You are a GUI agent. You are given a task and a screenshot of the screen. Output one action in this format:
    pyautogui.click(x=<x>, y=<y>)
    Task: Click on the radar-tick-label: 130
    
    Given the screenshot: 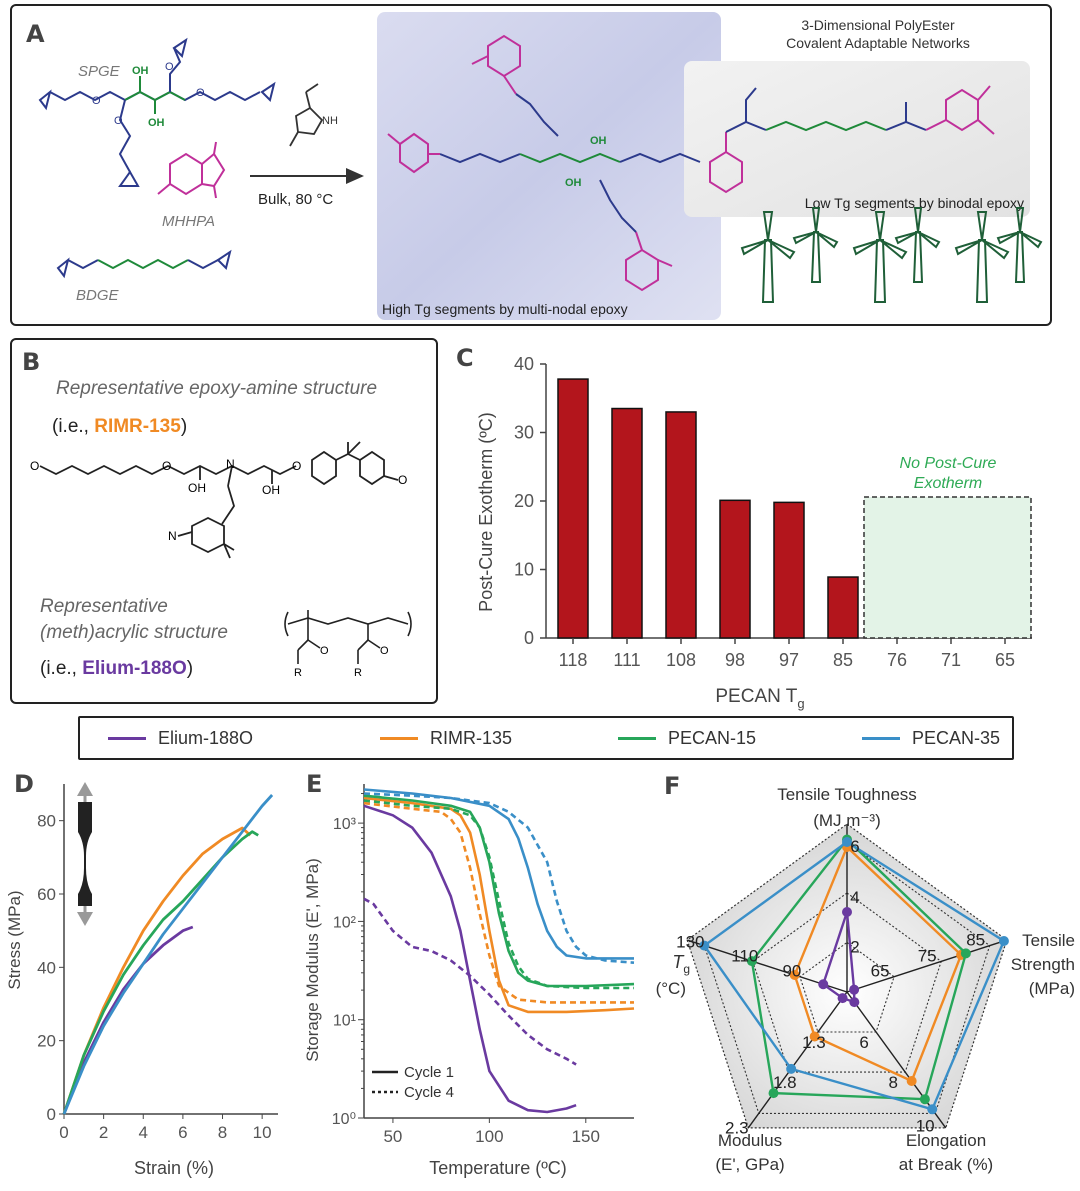 What is the action you would take?
    pyautogui.click(x=690, y=942)
    